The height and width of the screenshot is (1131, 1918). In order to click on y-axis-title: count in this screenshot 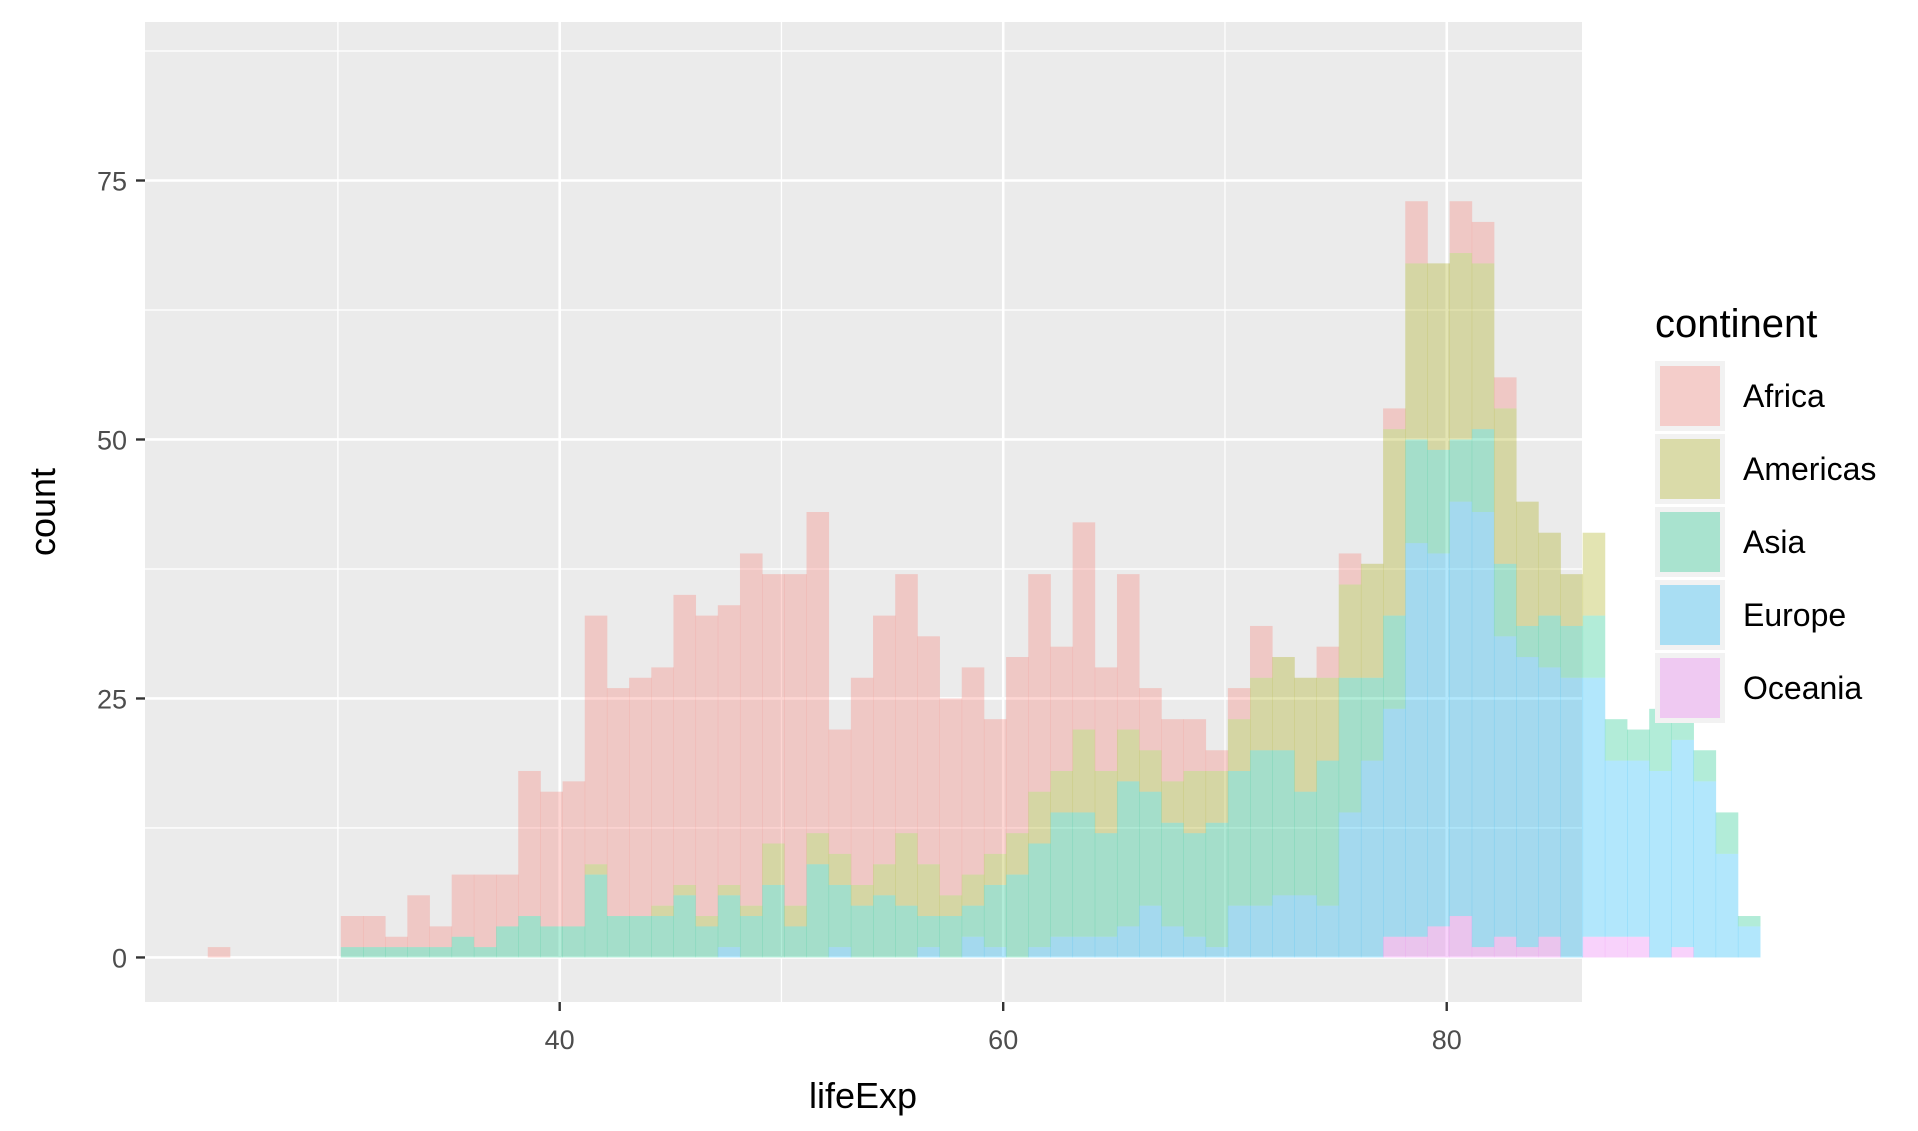, I will do `click(42, 512)`.